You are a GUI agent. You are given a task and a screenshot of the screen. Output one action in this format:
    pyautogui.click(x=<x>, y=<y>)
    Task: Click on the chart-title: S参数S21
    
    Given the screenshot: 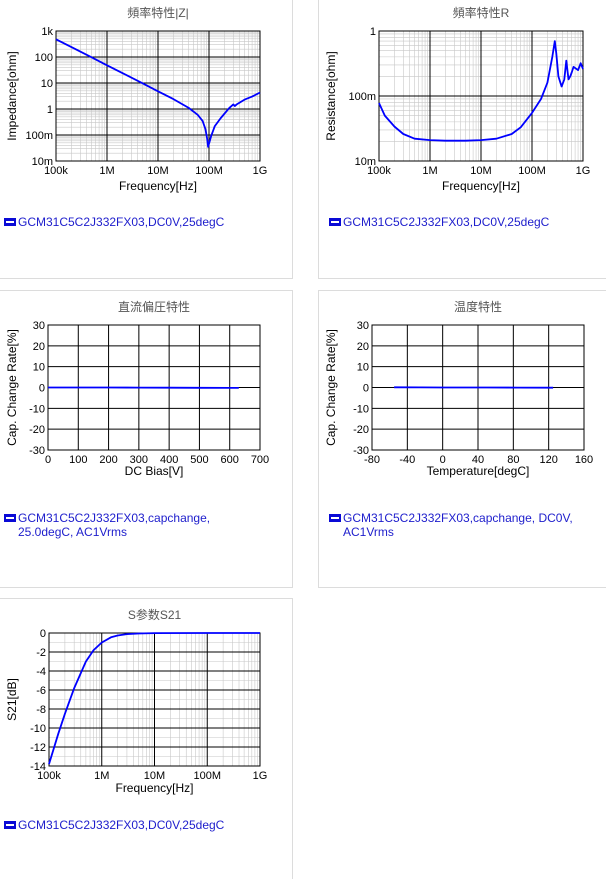 What is the action you would take?
    pyautogui.click(x=155, y=614)
    